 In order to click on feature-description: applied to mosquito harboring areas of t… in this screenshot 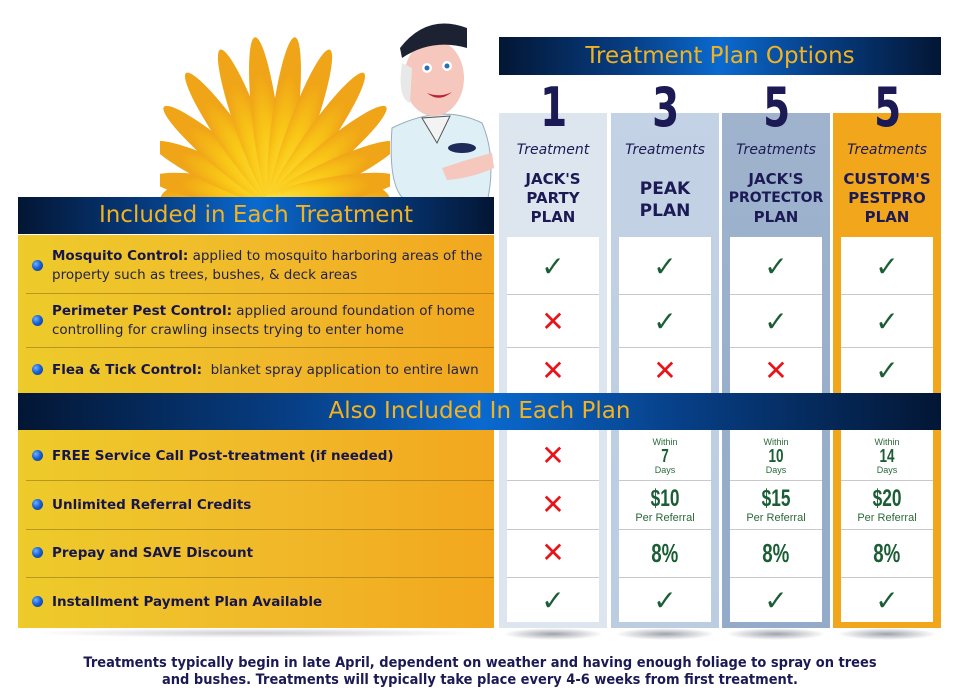, I will do `click(267, 265)`.